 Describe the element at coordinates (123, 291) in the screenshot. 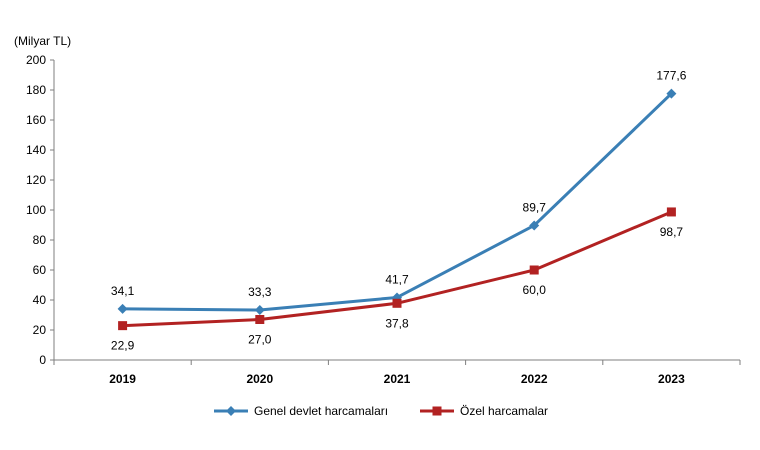

I see `data-label: 34,1` at that location.